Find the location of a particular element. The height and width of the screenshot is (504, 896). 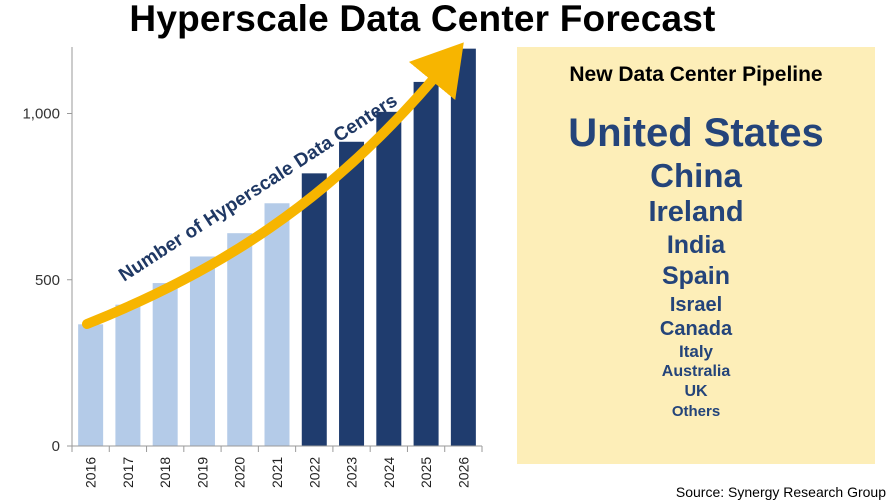

x-tick-label-2017: 2017 is located at coordinates (128, 472).